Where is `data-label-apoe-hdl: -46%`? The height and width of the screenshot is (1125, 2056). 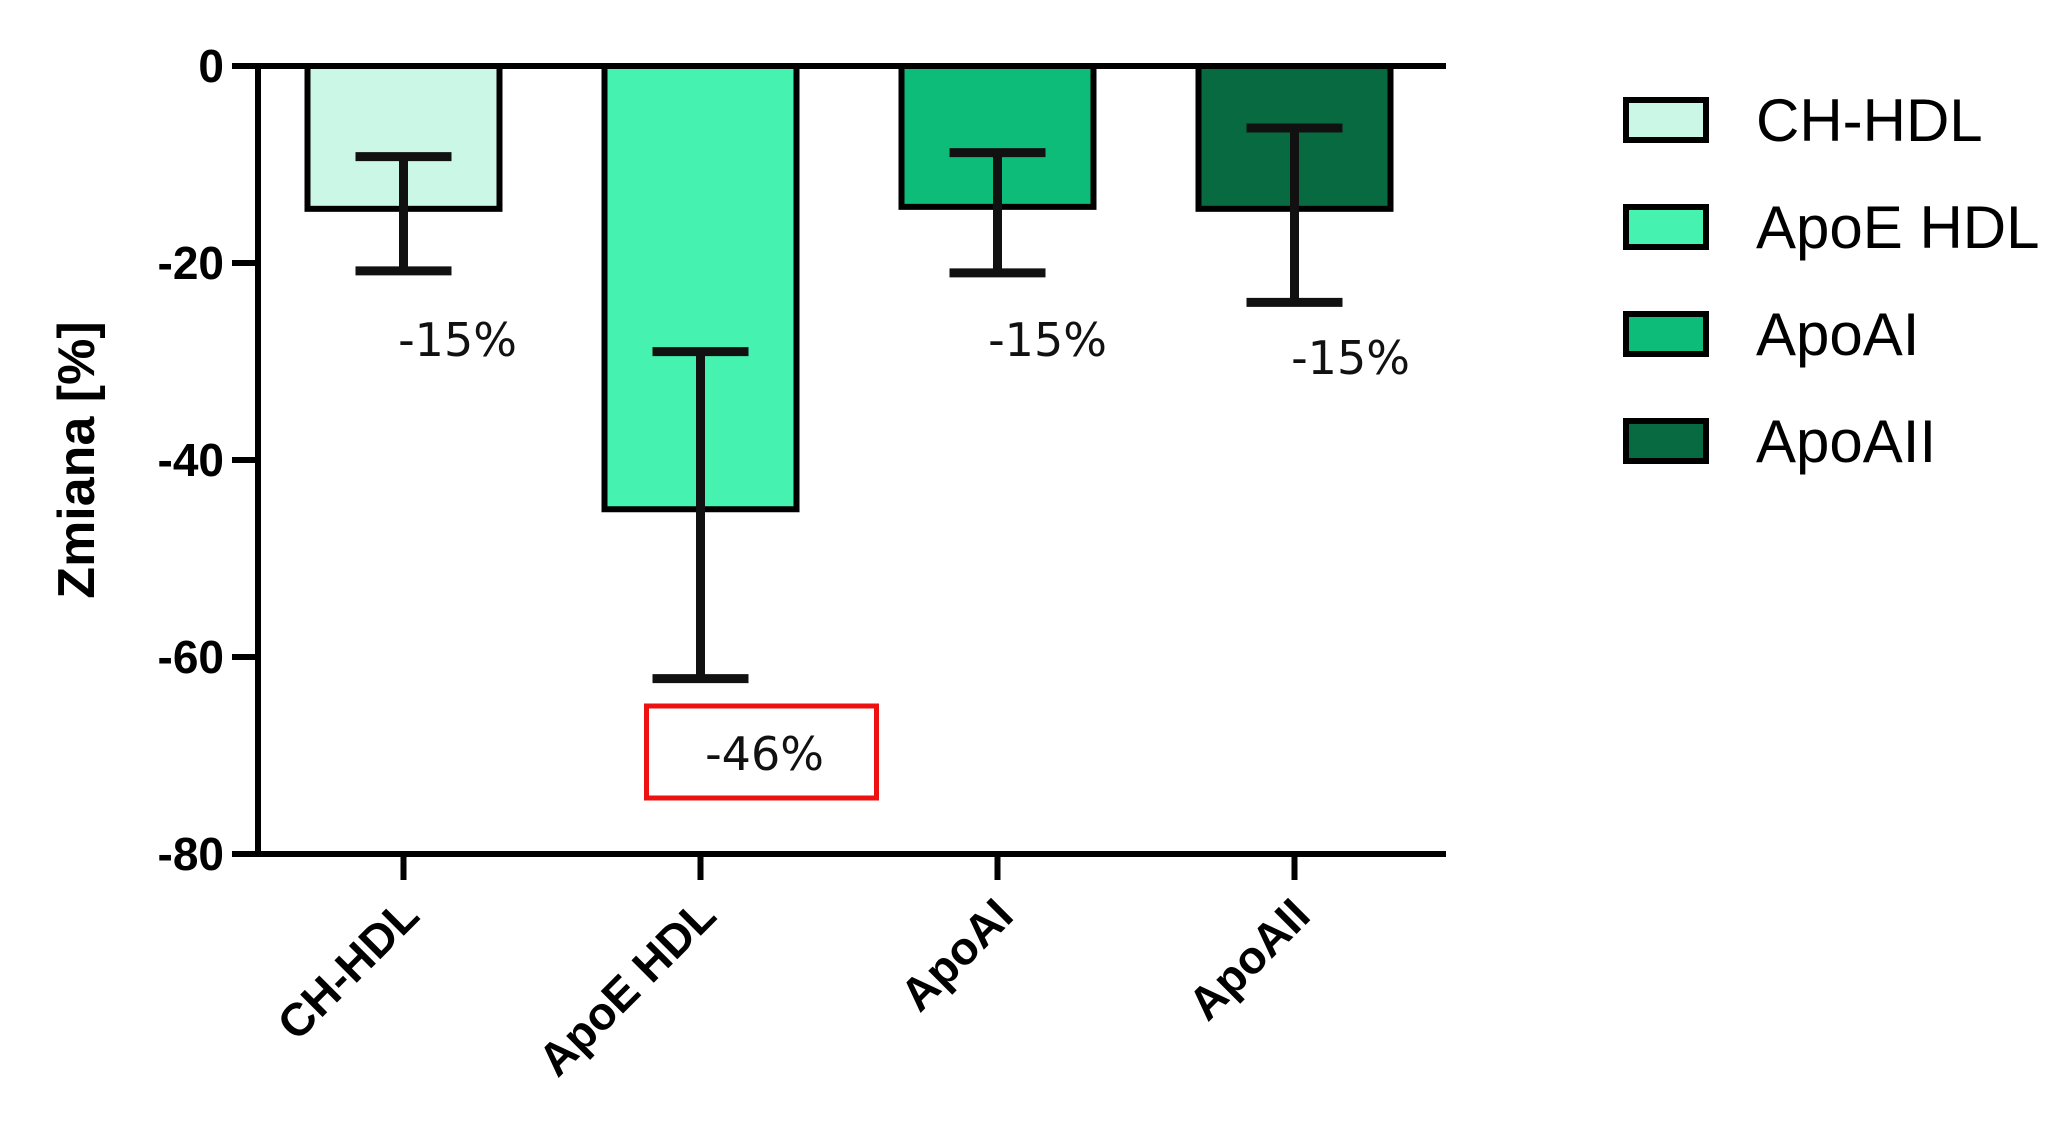 data-label-apoe-hdl: -46% is located at coordinates (764, 754).